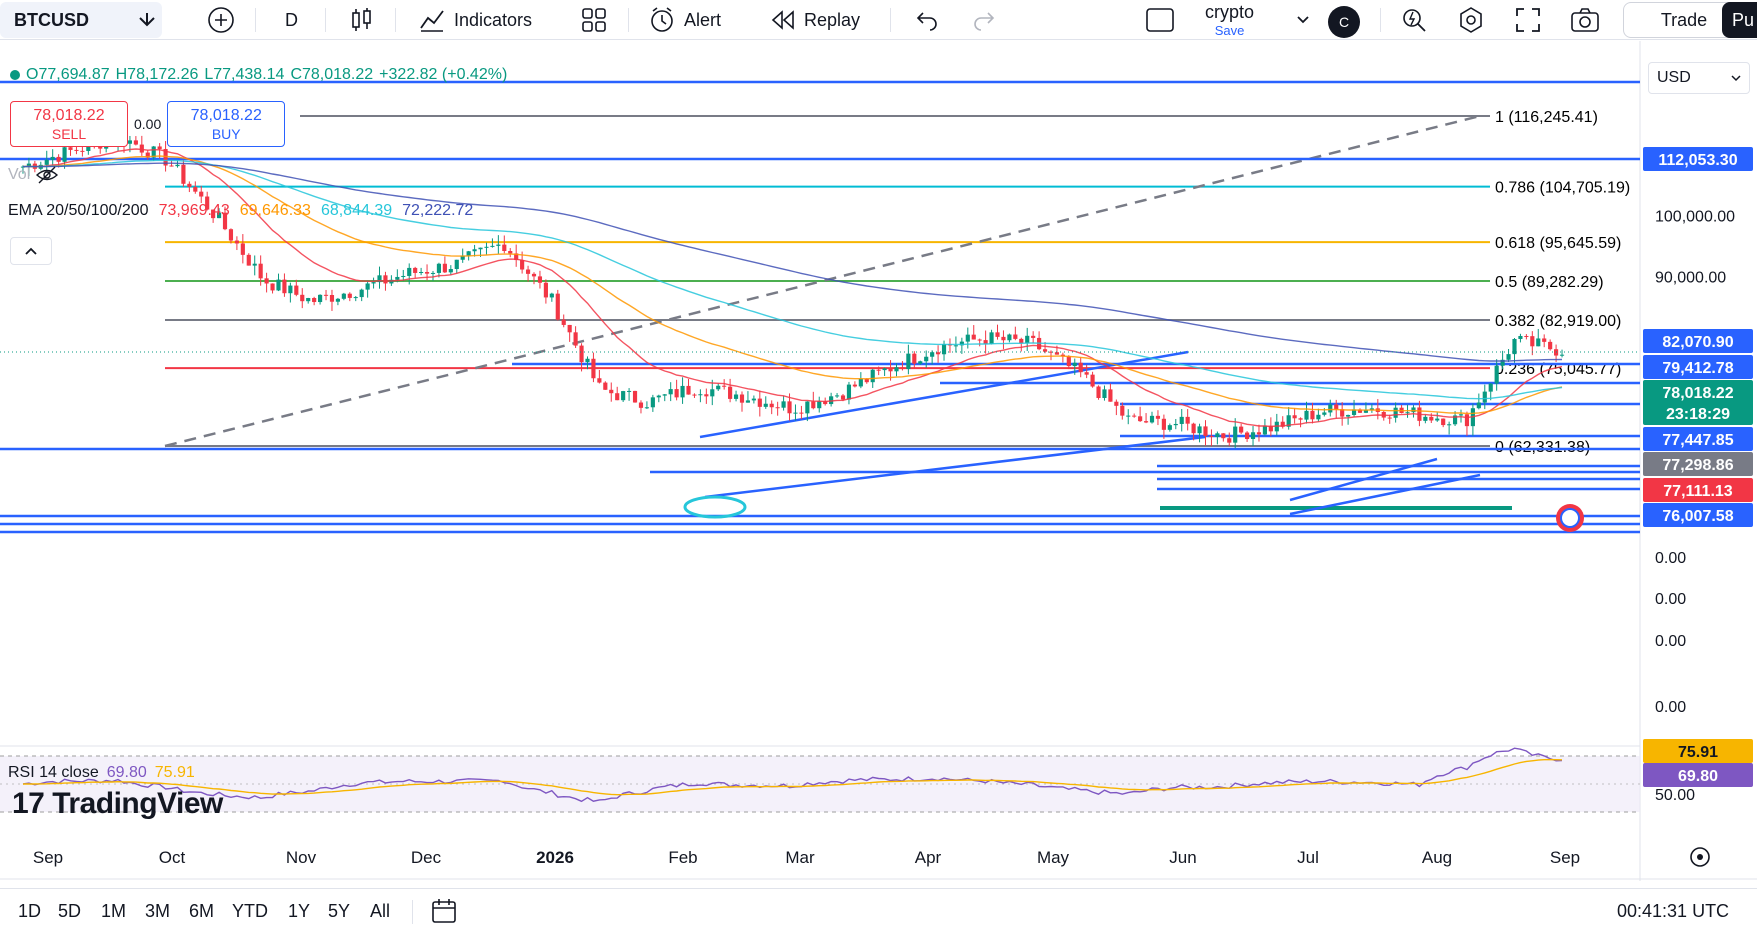  I want to click on range-5y: 5Y, so click(339, 911).